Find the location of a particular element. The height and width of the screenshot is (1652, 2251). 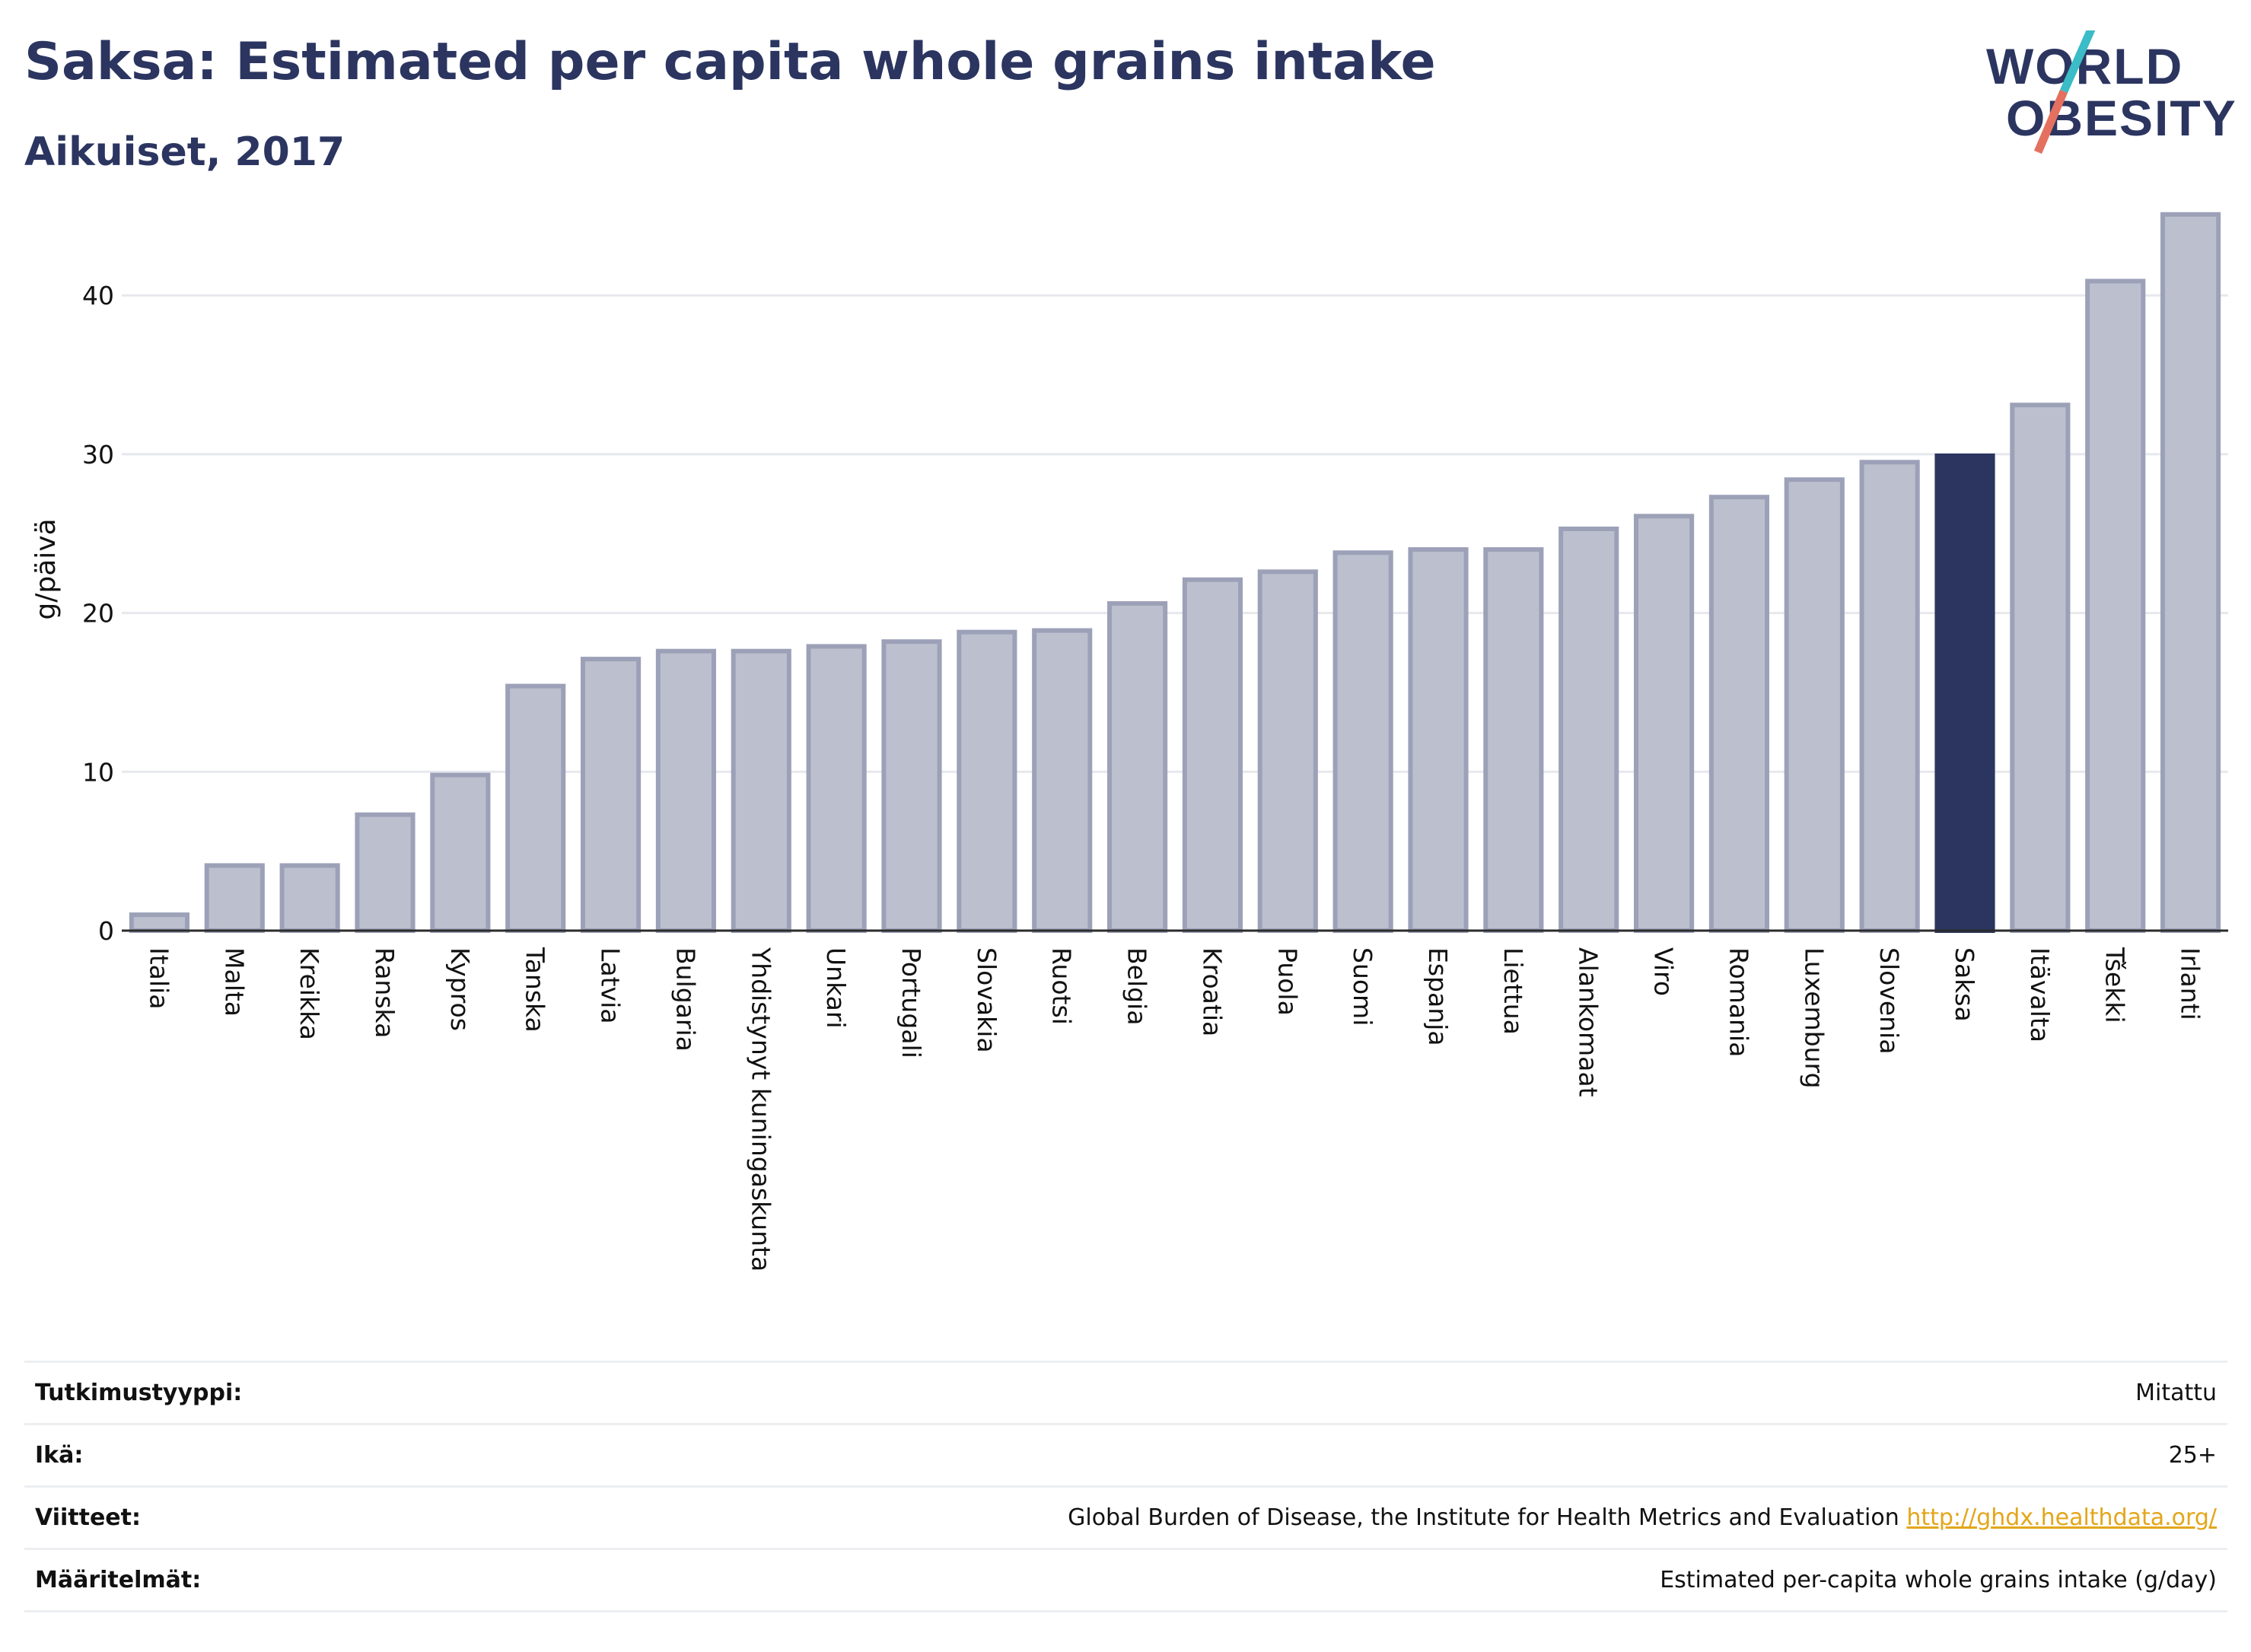

x-tick-label: Latvia is located at coordinates (611, 985).